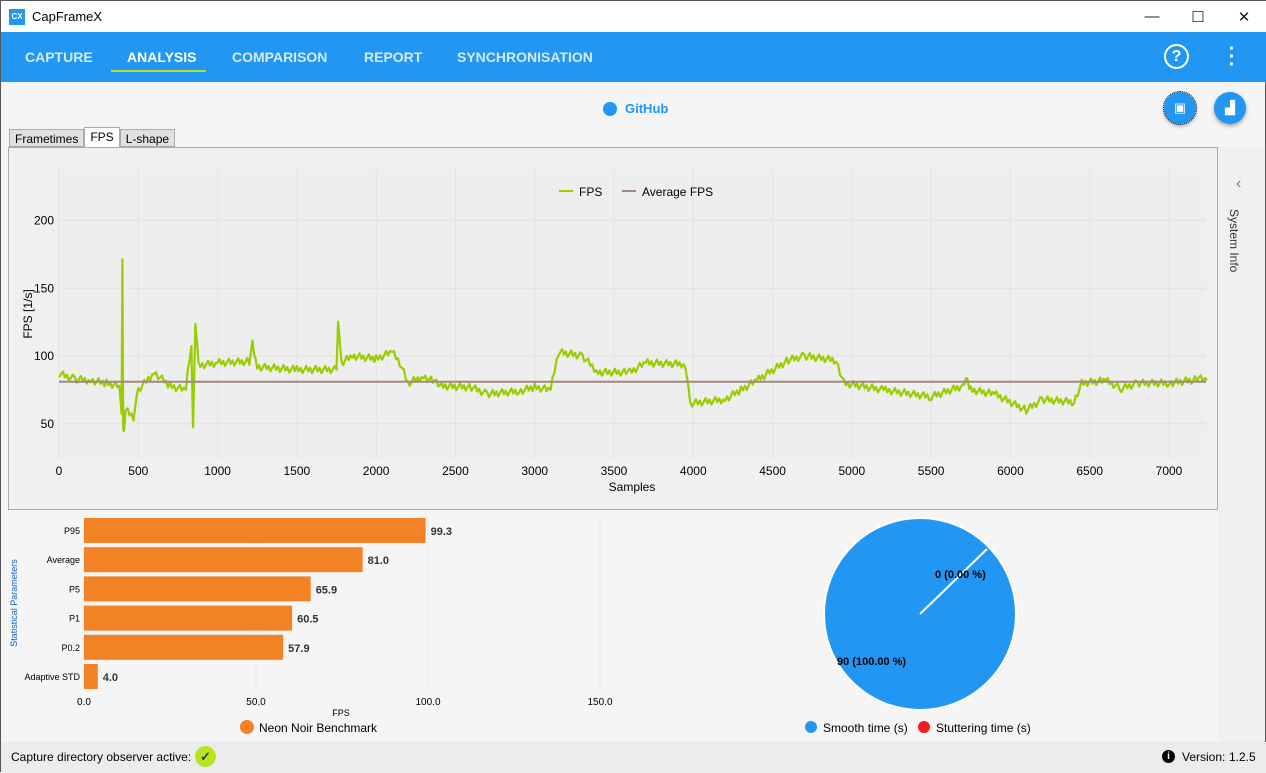 The width and height of the screenshot is (1266, 773). Describe the element at coordinates (48, 424) in the screenshot. I see `y-tick-label: 50` at that location.